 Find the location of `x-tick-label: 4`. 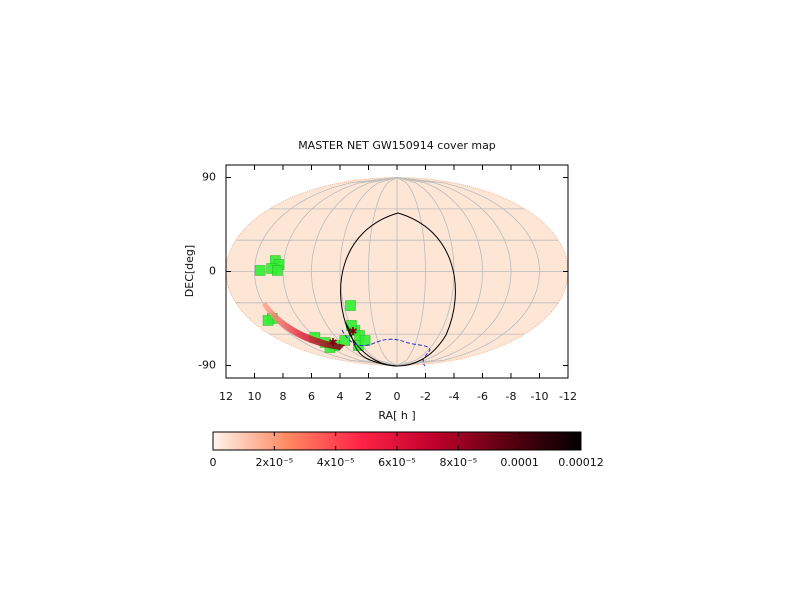

x-tick-label: 4 is located at coordinates (340, 396).